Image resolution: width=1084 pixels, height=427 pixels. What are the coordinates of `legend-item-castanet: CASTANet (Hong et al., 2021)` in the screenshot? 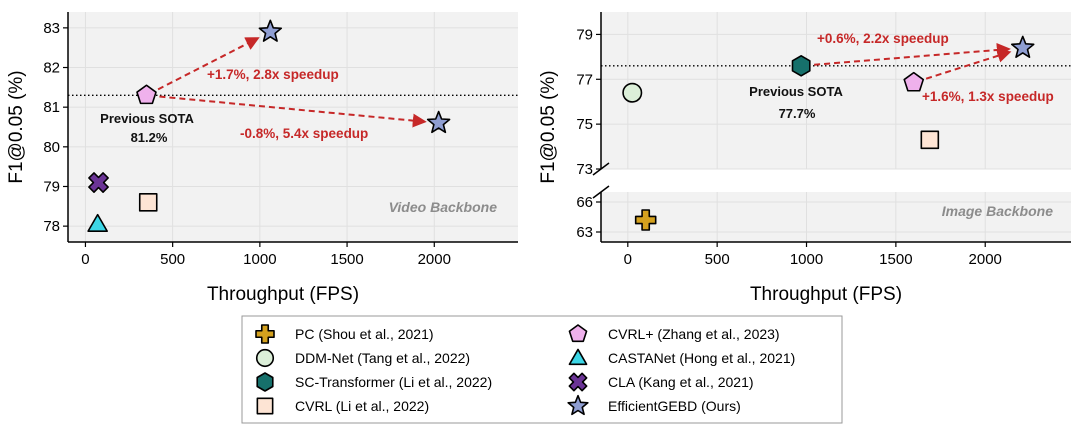 It's located at (681, 357).